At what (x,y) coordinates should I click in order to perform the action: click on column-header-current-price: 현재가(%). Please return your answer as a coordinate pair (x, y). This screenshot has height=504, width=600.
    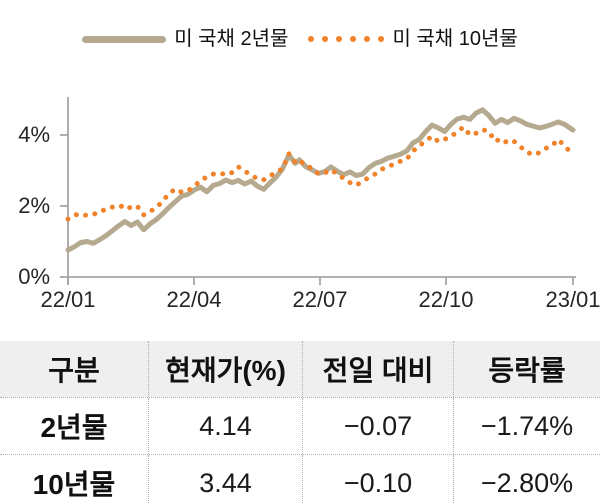
    Looking at the image, I should click on (225, 369).